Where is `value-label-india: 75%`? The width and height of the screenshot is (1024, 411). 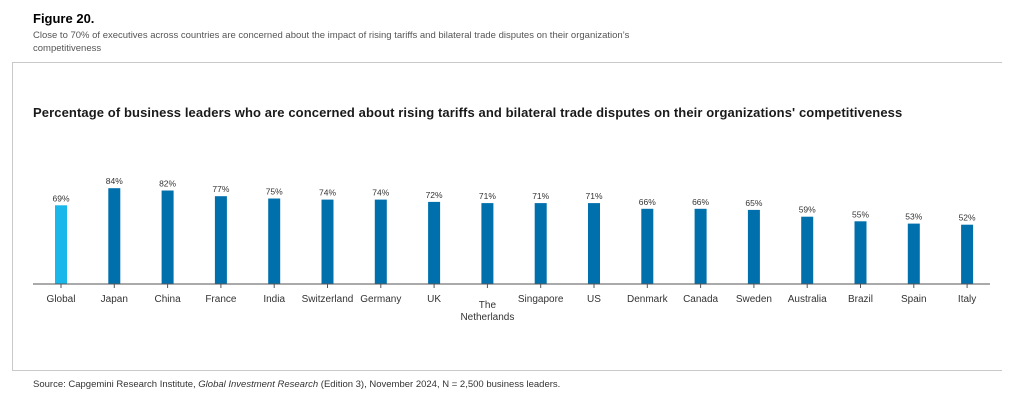 value-label-india: 75% is located at coordinates (274, 192).